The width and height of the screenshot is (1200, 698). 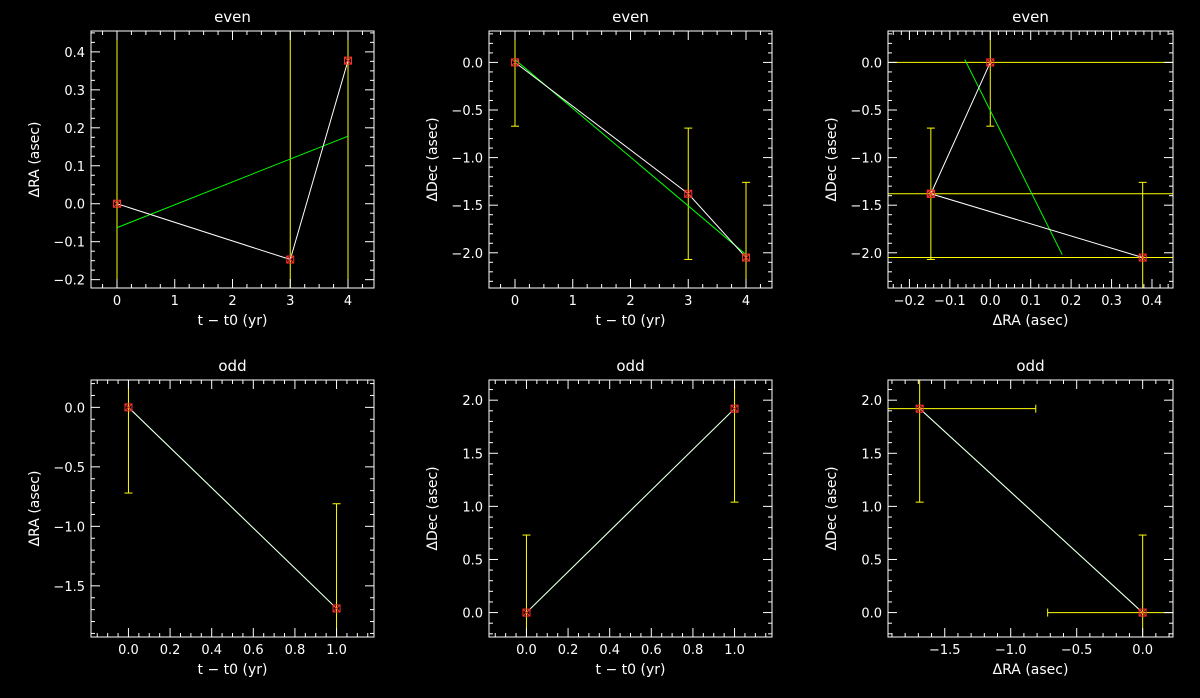 What do you see at coordinates (74, 91) in the screenshot?
I see `y-tick-label: 0.3` at bounding box center [74, 91].